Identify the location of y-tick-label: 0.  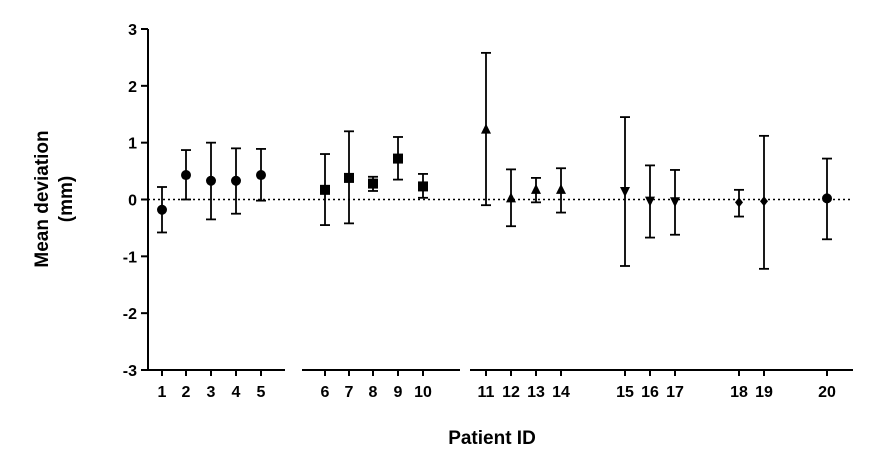
(132, 201).